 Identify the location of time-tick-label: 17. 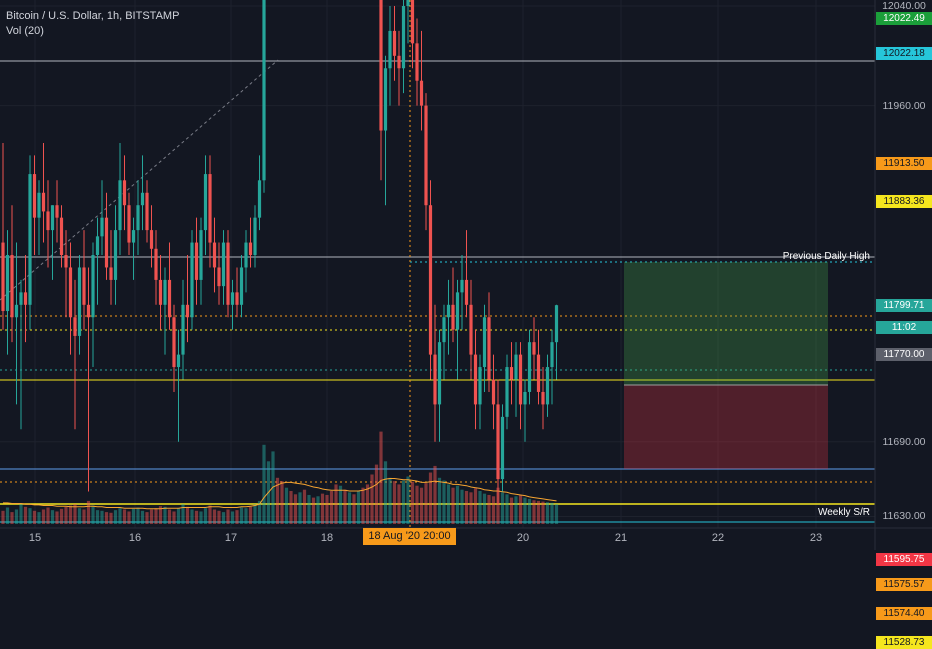
(231, 538).